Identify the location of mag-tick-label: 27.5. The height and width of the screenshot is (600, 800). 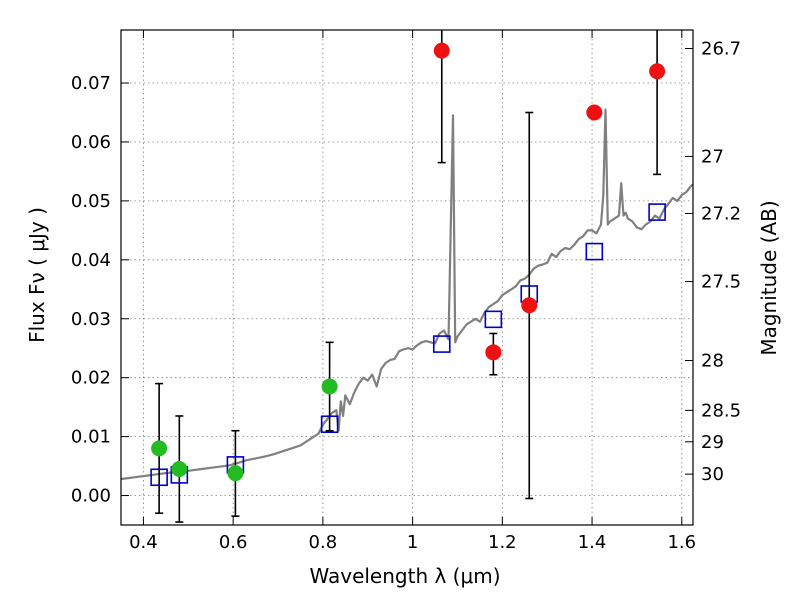
(721, 282).